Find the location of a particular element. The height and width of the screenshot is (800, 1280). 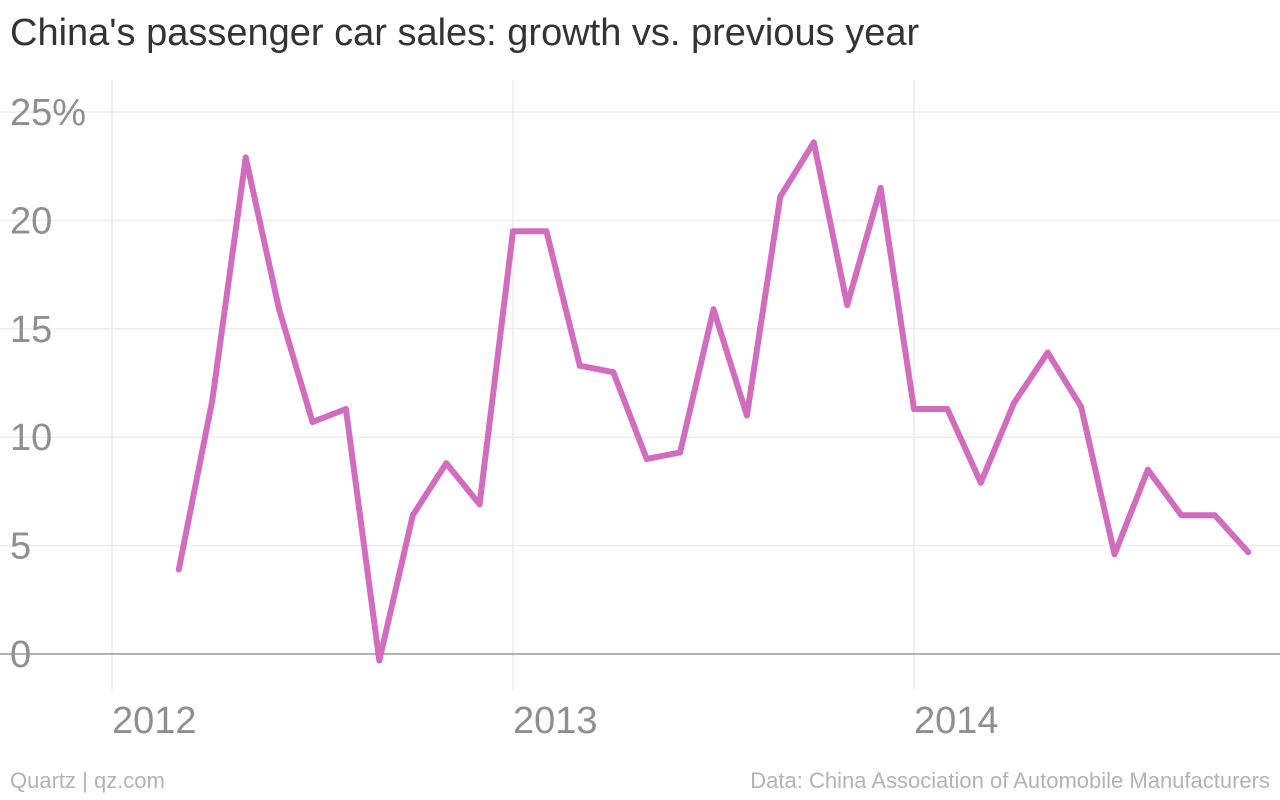

y-tick-label: 25% is located at coordinates (48, 113).